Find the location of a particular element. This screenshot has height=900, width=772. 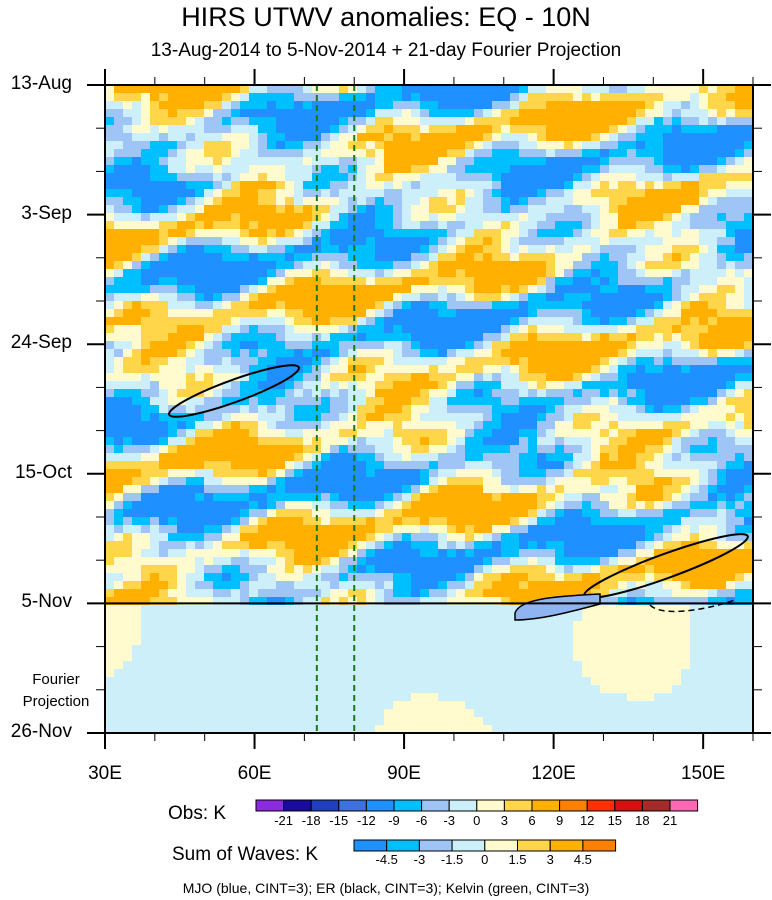

x-tick-label: 90E is located at coordinates (404, 773).